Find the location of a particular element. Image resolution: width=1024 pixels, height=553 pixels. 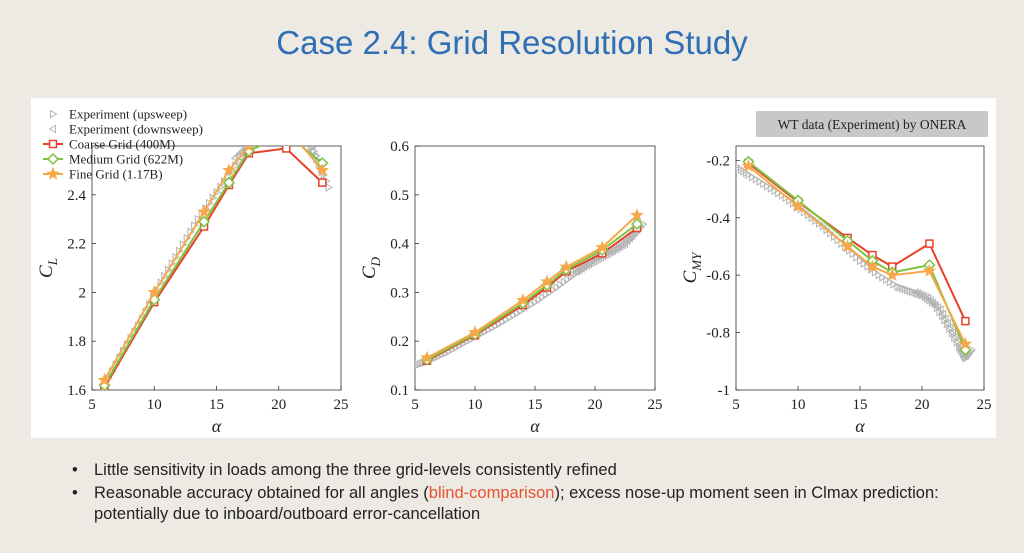

badge-background is located at coordinates (872, 124).